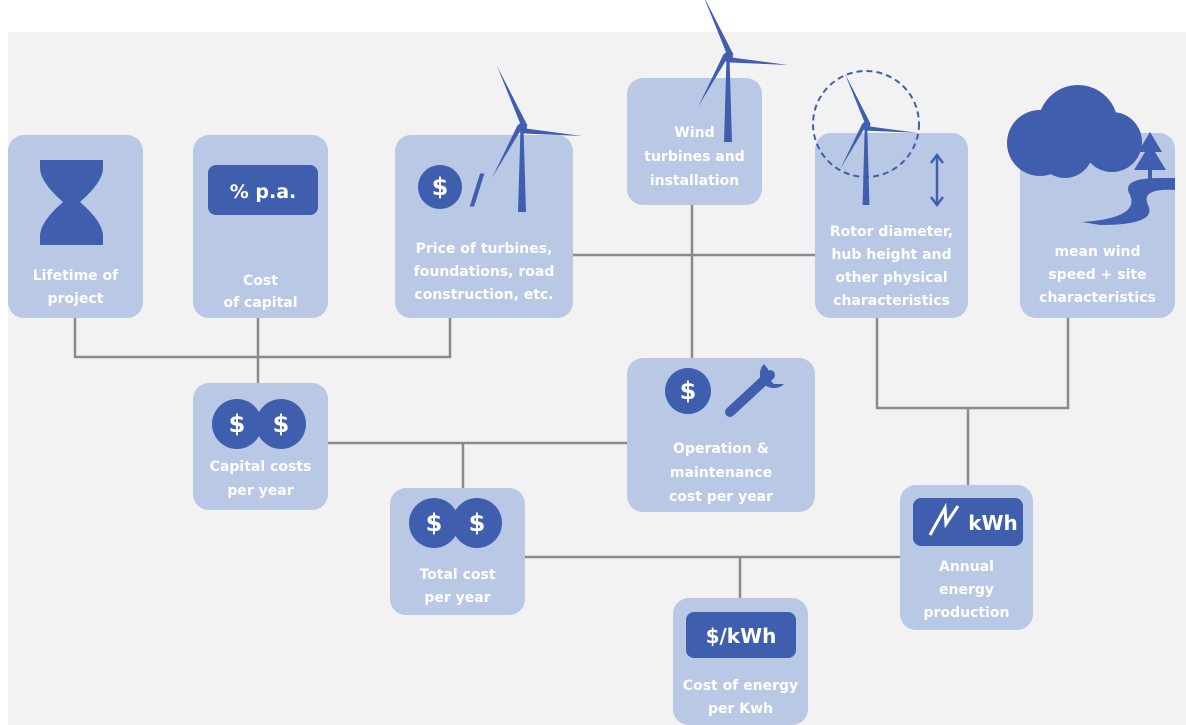 This screenshot has height=725, width=1186. What do you see at coordinates (891, 255) in the screenshot?
I see `node-label: hub height and` at bounding box center [891, 255].